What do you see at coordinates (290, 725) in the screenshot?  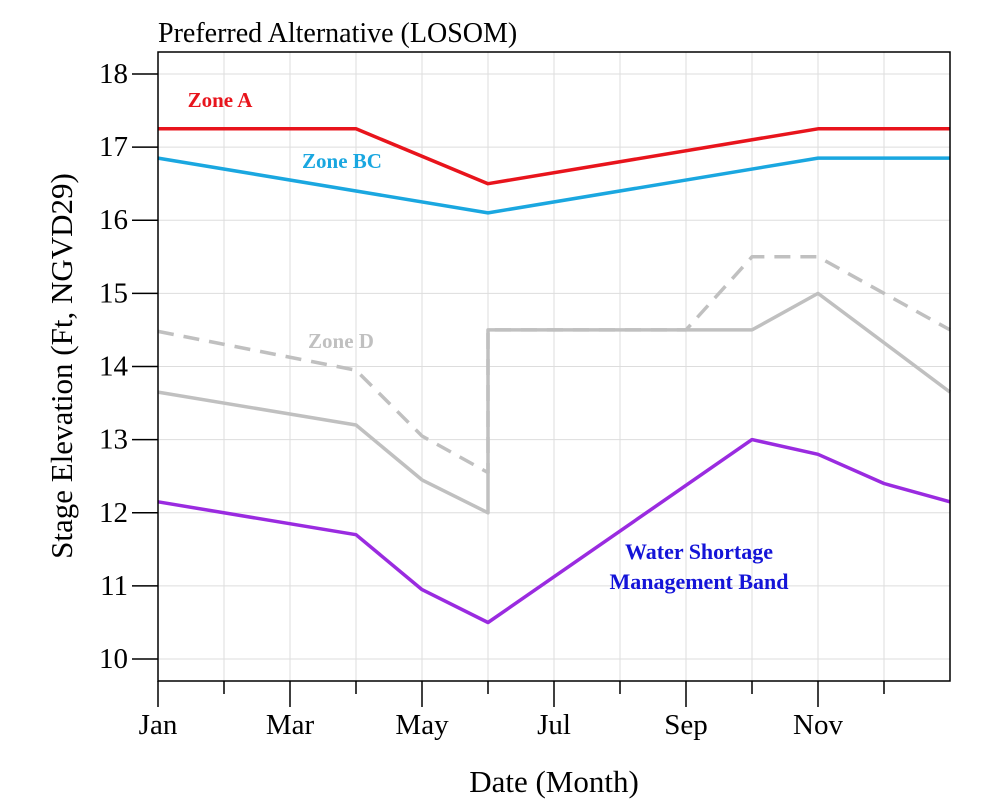 I see `x-tick-label: Mar` at bounding box center [290, 725].